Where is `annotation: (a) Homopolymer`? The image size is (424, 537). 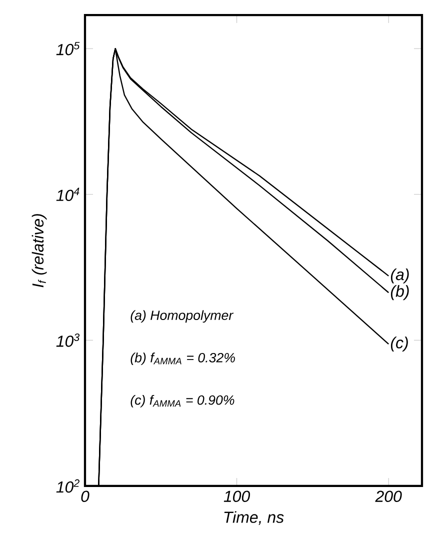
annotation: (a) Homopolymer is located at coordinates (182, 316).